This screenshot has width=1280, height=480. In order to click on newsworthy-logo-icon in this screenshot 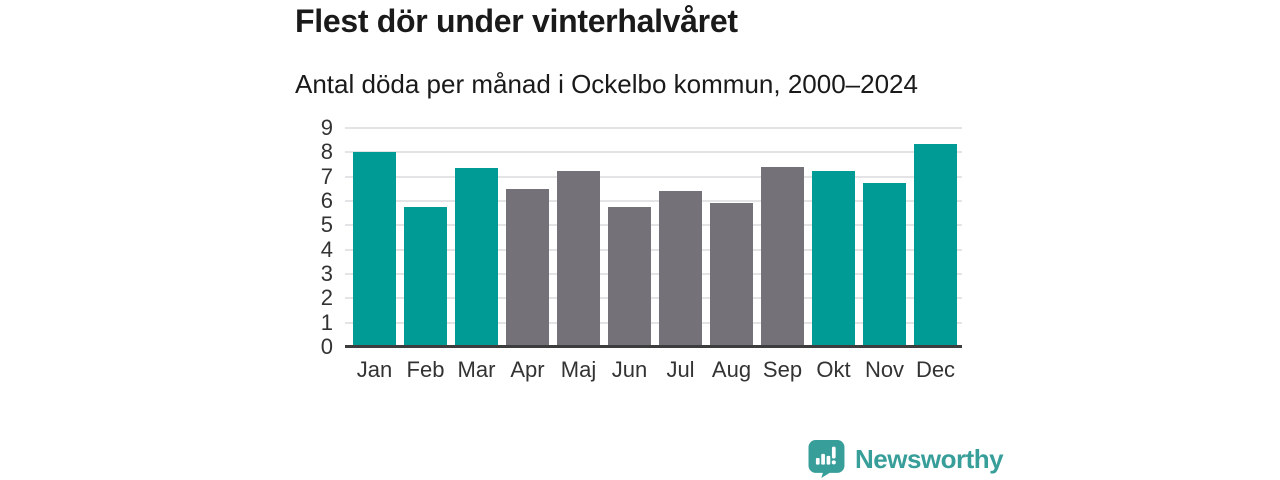, I will do `click(826, 459)`.